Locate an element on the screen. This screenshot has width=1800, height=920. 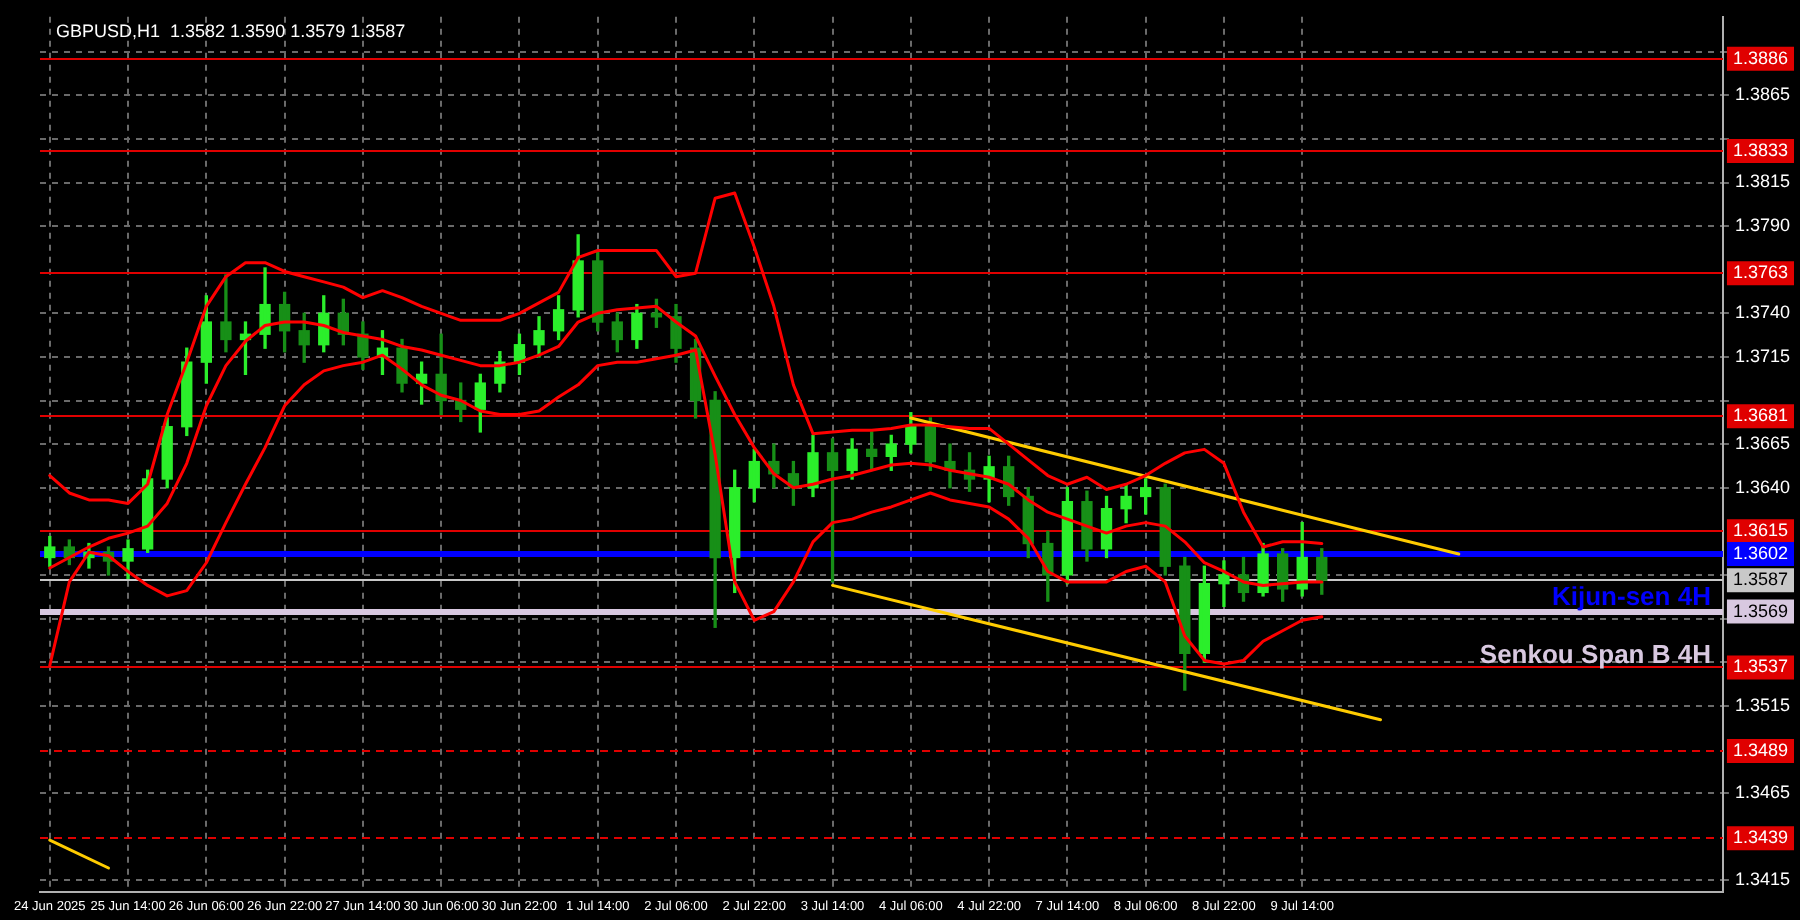
ref-line-label: Senkou Span B 4H is located at coordinates (1595, 653).